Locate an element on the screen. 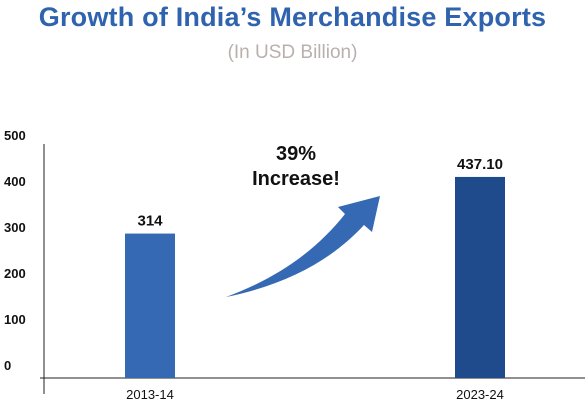 This screenshot has height=408, width=585. y-tick-label: 200 is located at coordinates (15, 273).